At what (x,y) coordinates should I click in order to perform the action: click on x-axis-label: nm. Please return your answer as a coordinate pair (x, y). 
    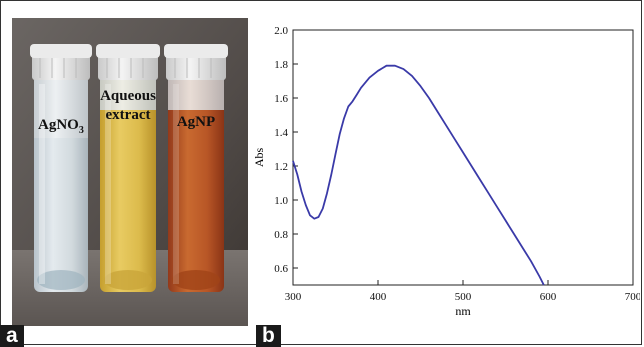
    Looking at the image, I should click on (463, 311).